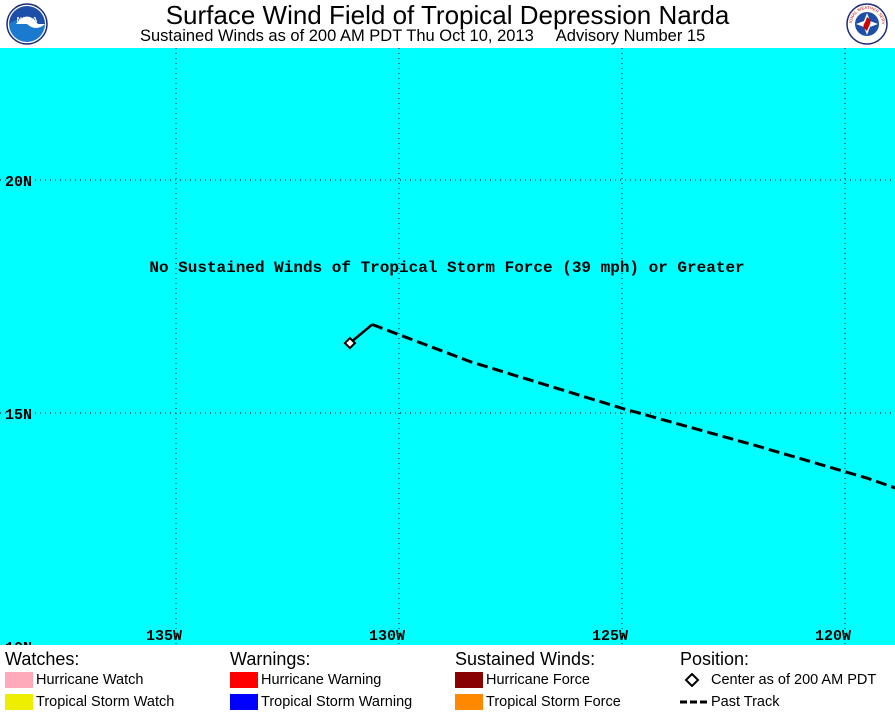 This screenshot has height=716, width=895. I want to click on longitude-label: 130W, so click(387, 636).